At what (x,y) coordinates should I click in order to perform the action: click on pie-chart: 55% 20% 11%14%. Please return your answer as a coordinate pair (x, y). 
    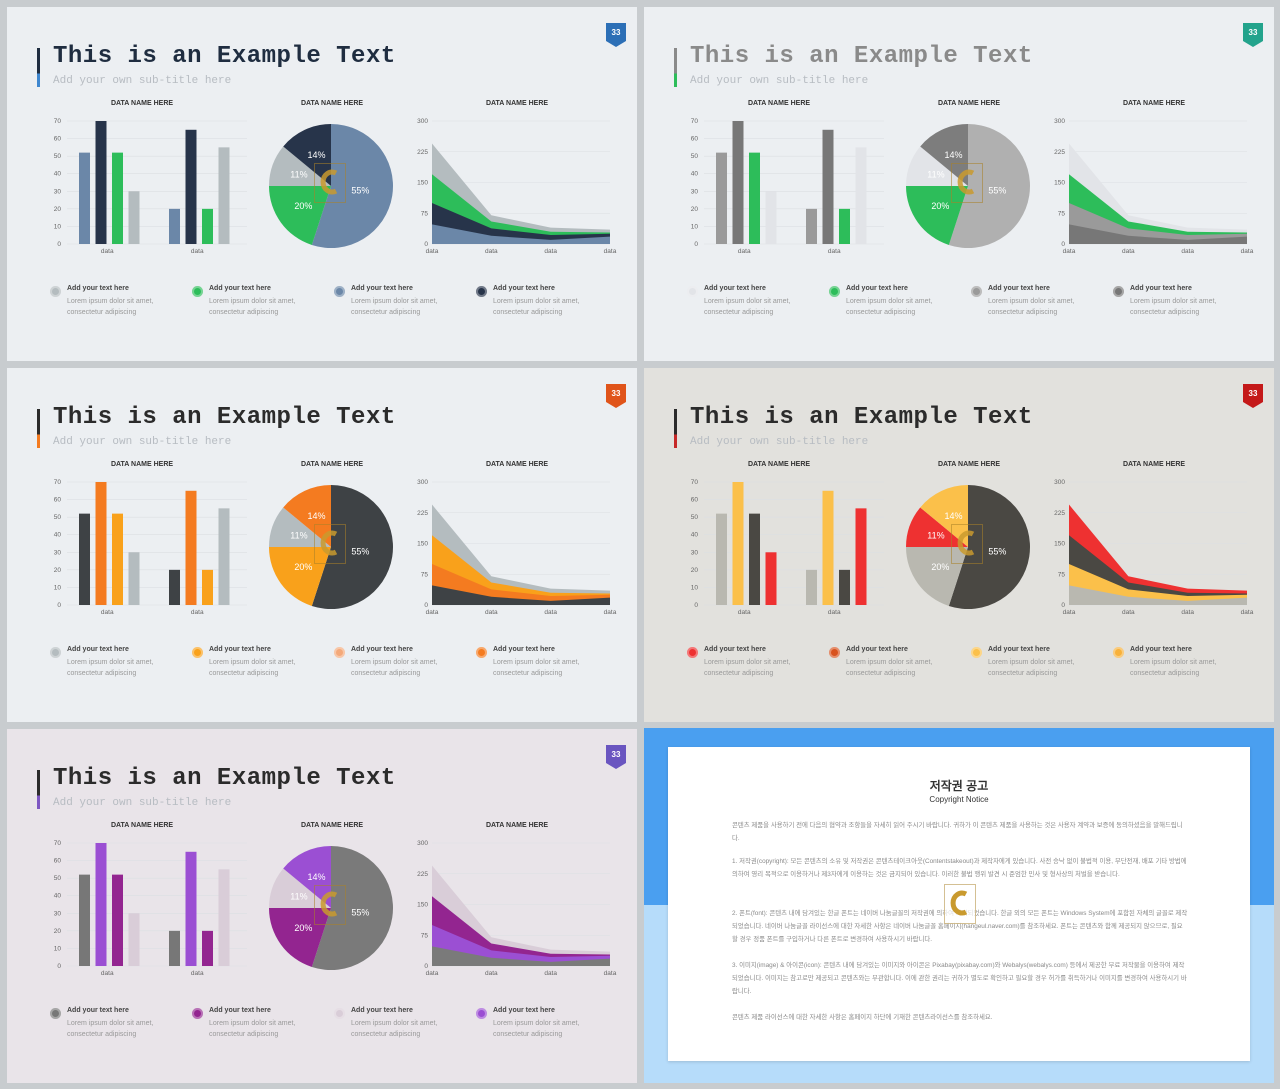
    Looking at the image, I should click on (331, 186).